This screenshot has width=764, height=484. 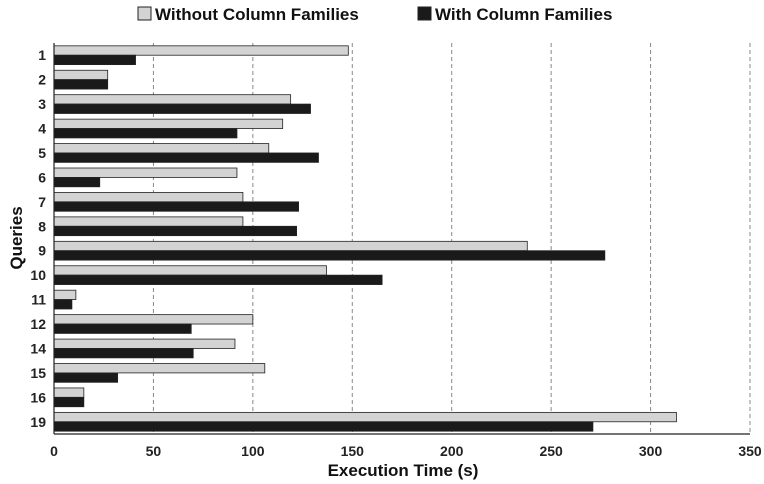 I want to click on y-tick-label-1: 1, so click(x=42, y=55).